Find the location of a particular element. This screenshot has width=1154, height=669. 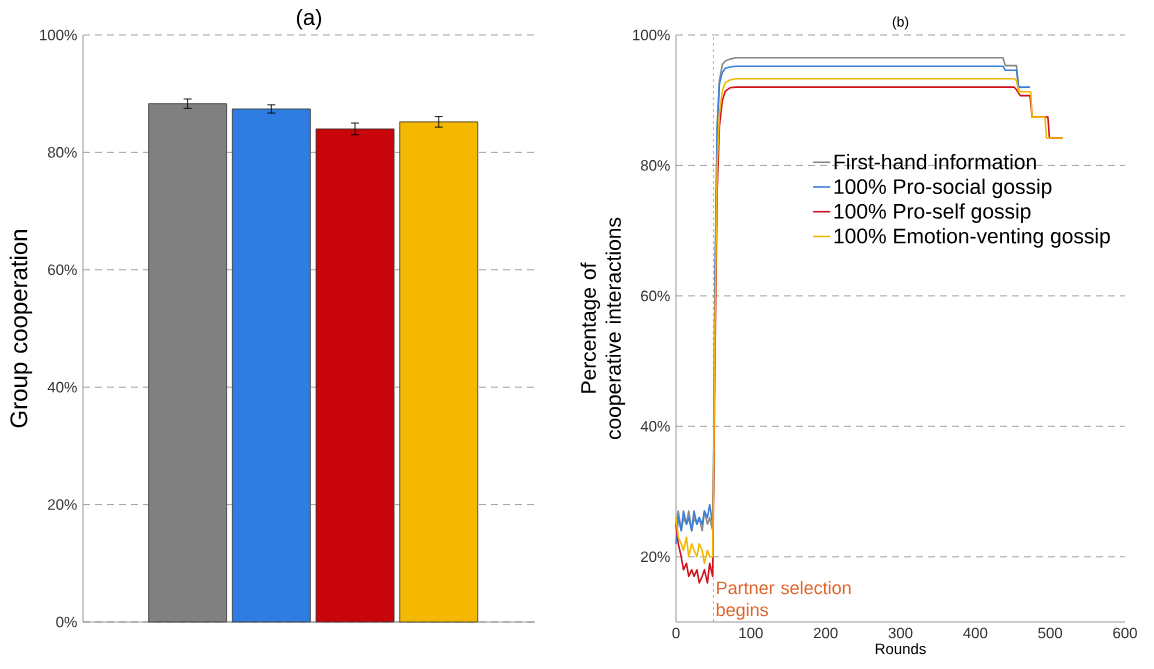

legend-label: 100% Pro-social gossip is located at coordinates (943, 188).